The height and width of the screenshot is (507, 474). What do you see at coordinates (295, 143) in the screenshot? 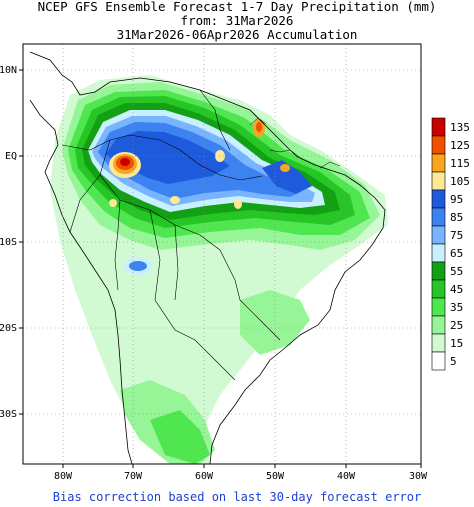
I see `coastal-shorelines` at bounding box center [295, 143].